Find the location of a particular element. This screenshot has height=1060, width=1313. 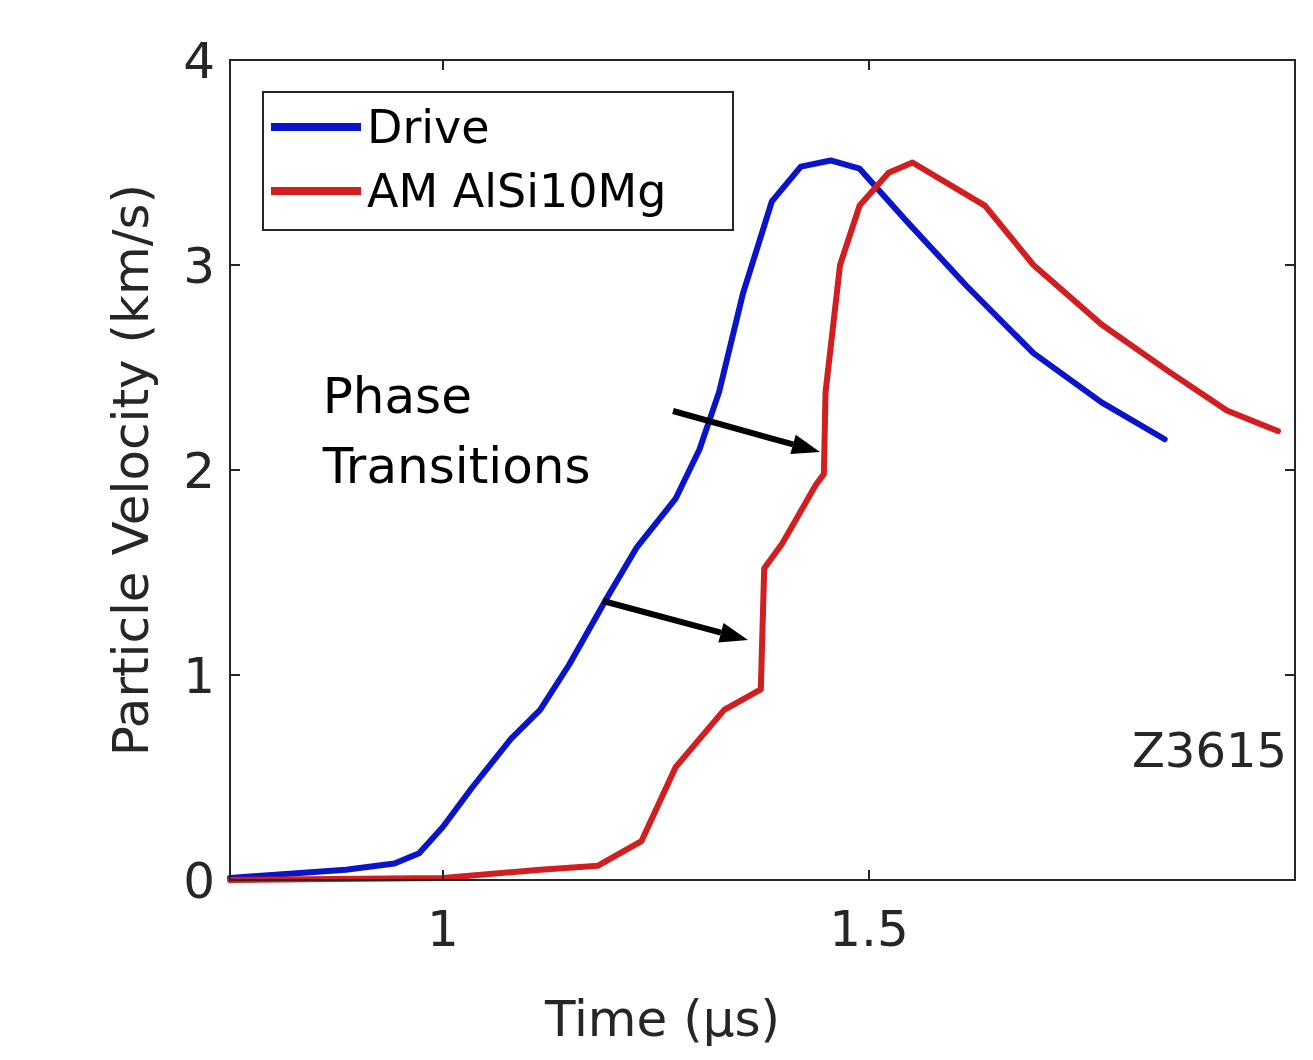

x-tick-label: 1.5 is located at coordinates (869, 929).